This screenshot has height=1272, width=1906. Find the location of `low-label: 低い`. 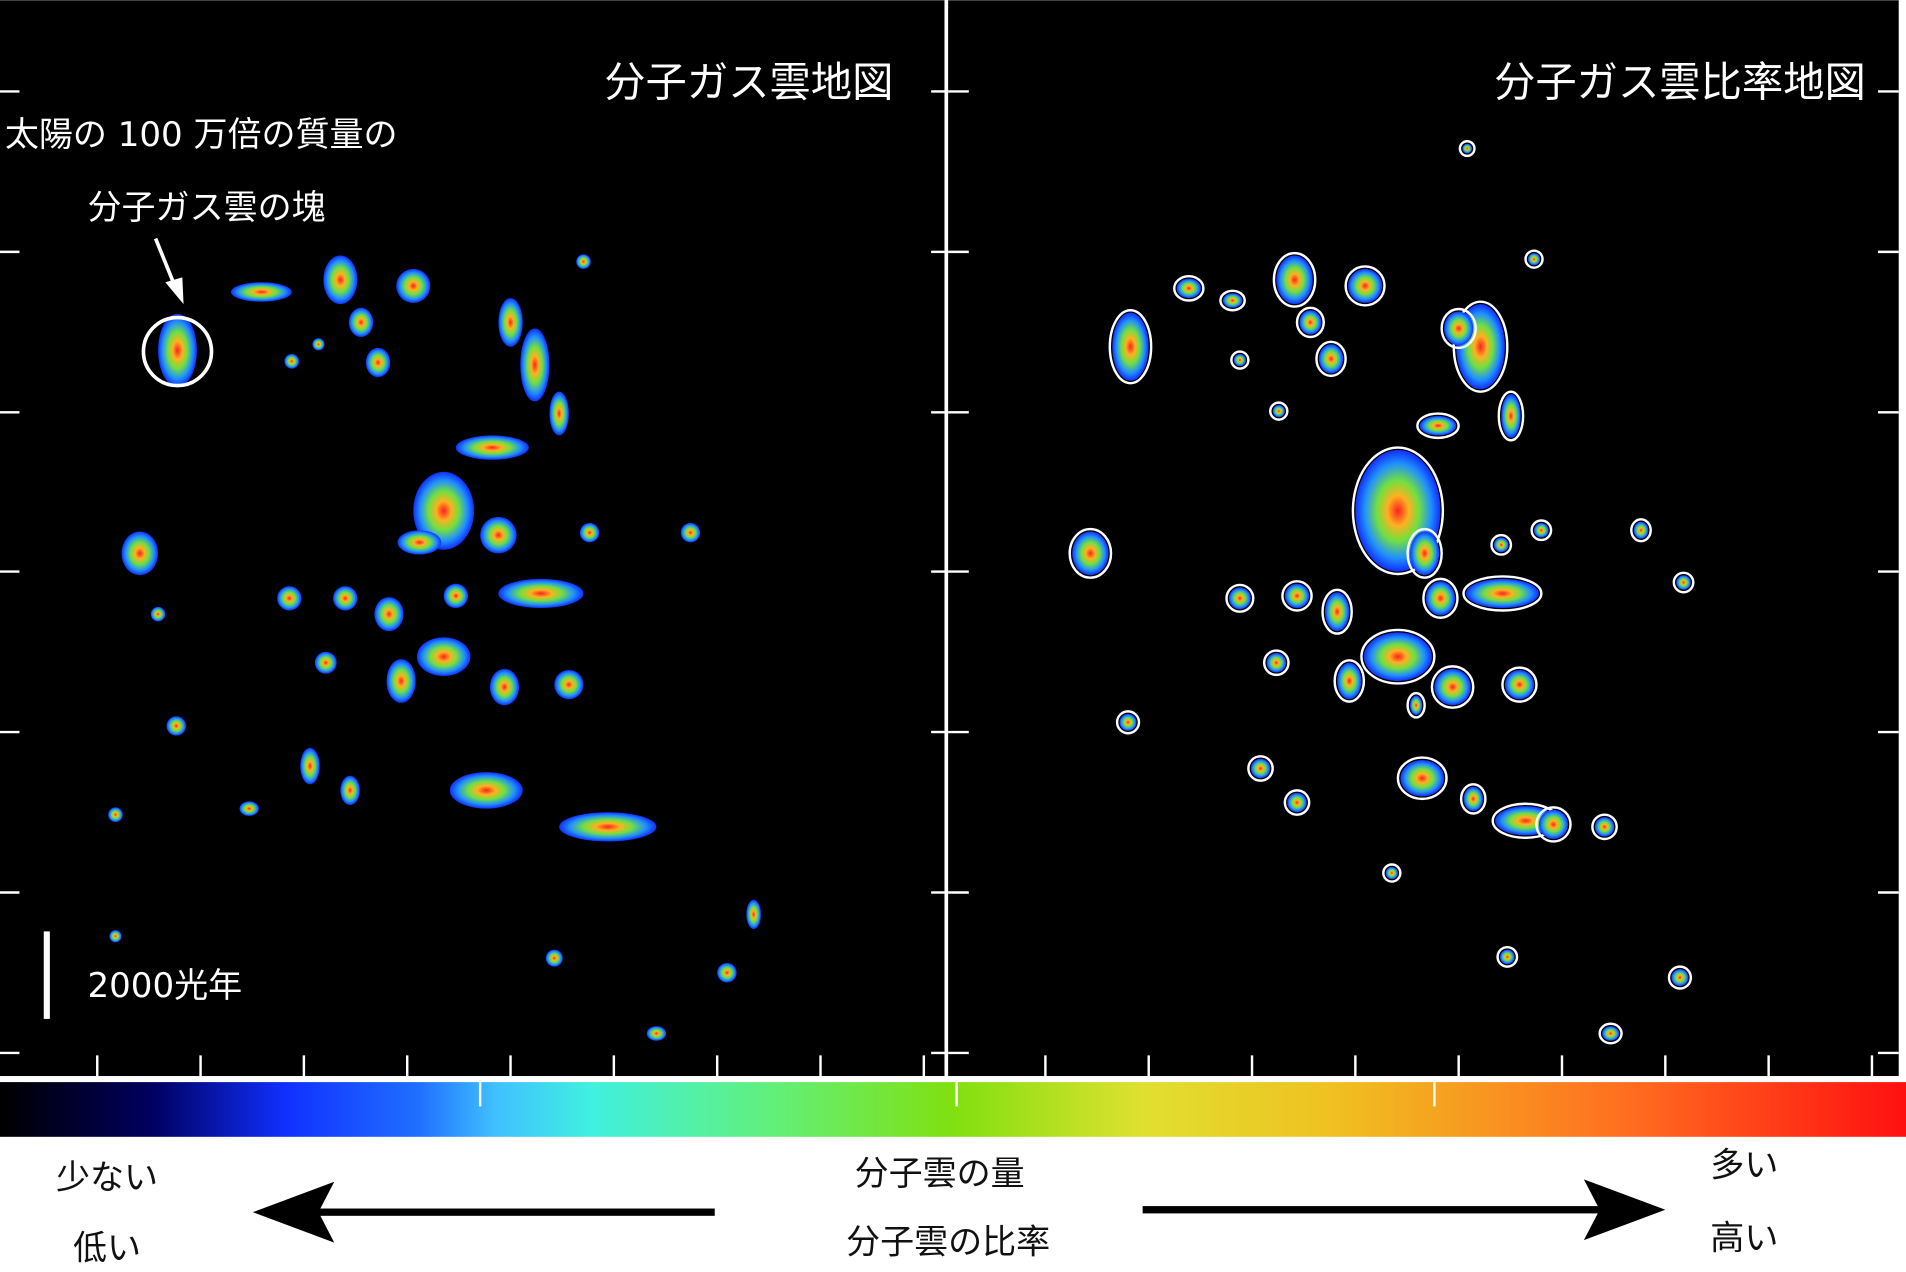

low-label: 低い is located at coordinates (107, 1248).